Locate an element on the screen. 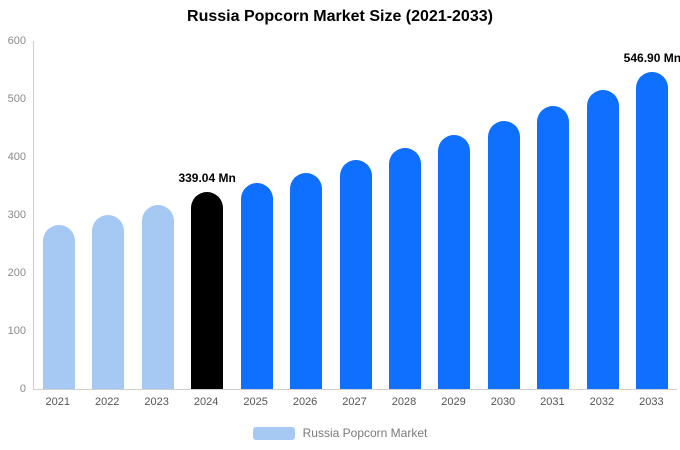 This screenshot has width=680, height=450. bar-2029 is located at coordinates (454, 261).